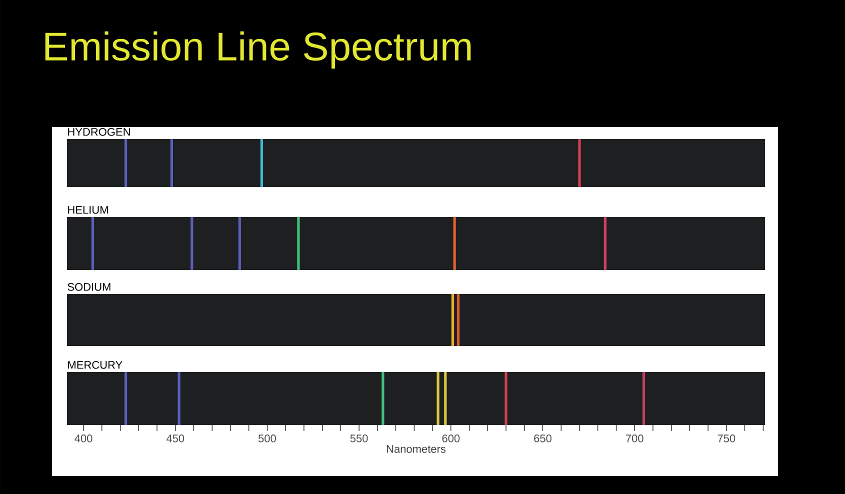  Describe the element at coordinates (258, 50) in the screenshot. I see `chart-title: Emission Line Spectrum` at that location.